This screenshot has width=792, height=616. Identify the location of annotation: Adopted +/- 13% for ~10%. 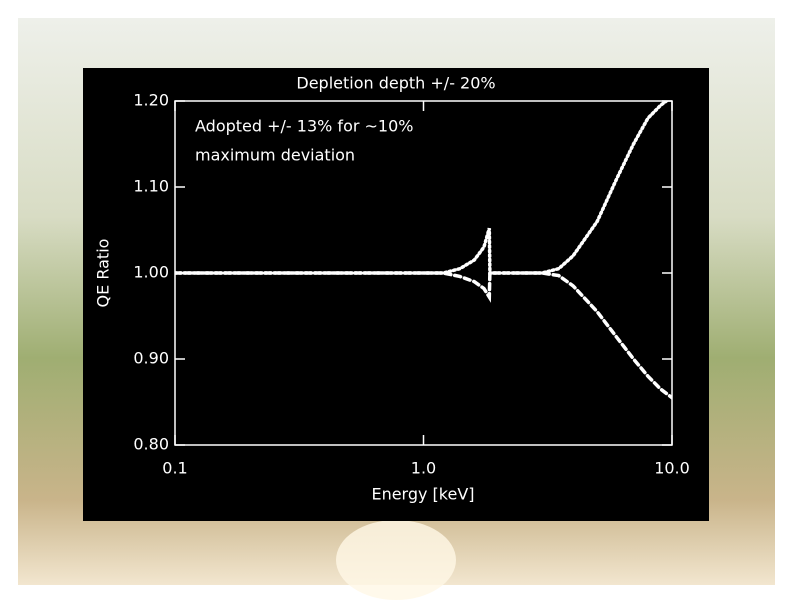
(304, 126).